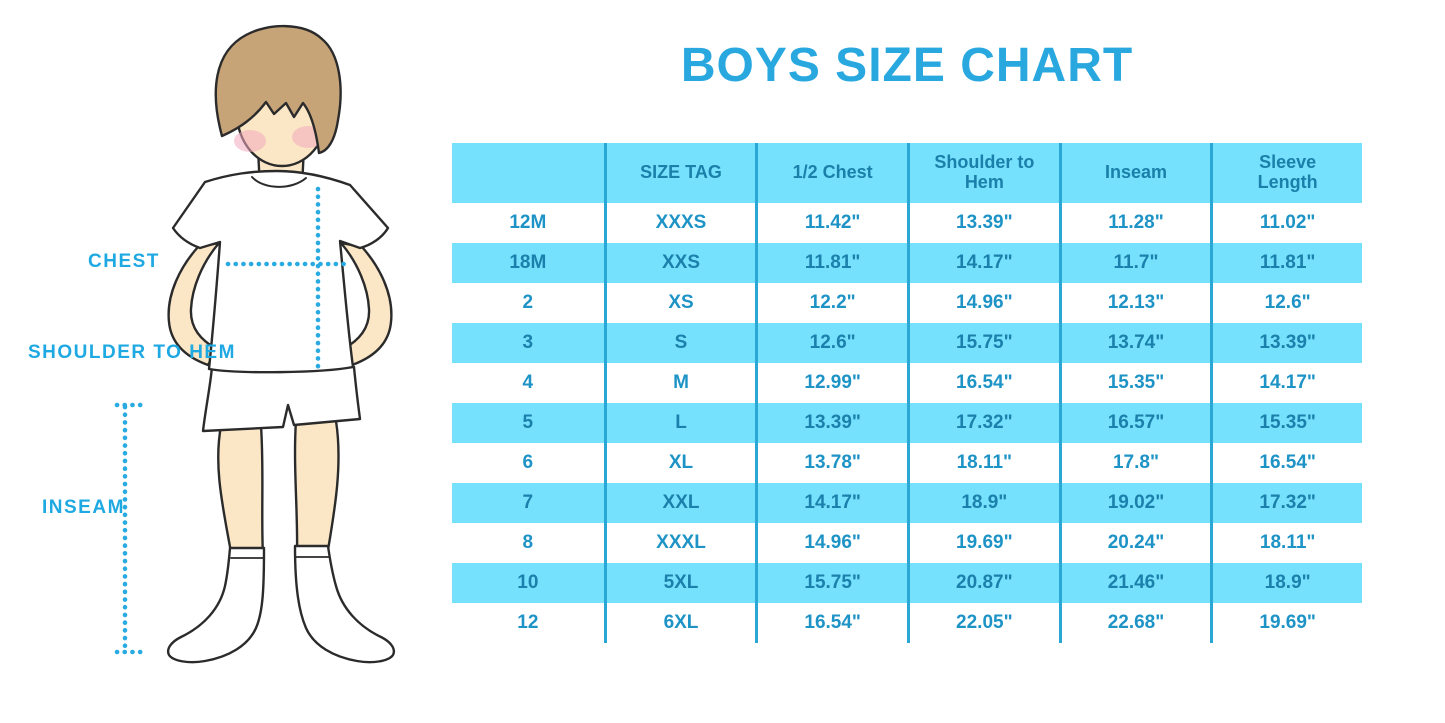 Image resolution: width=1445 pixels, height=723 pixels. What do you see at coordinates (983, 623) in the screenshot?
I see `table-cell: 22.05"` at bounding box center [983, 623].